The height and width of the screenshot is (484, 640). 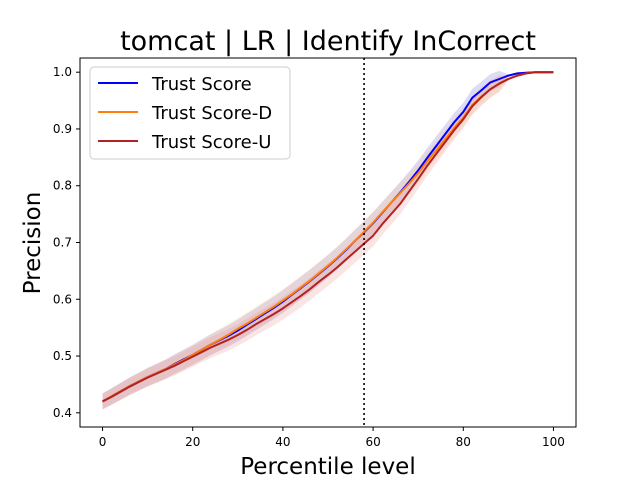 I want to click on y-axis-ticks: 0.4 0.5 0.6 0.7 0.8 0.9 1.0, so click(x=66, y=242).